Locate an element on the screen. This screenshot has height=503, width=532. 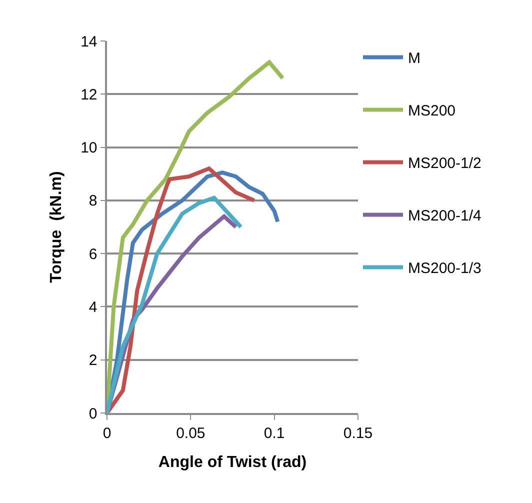
legend-label: MS200-1/2 is located at coordinates (445, 163).